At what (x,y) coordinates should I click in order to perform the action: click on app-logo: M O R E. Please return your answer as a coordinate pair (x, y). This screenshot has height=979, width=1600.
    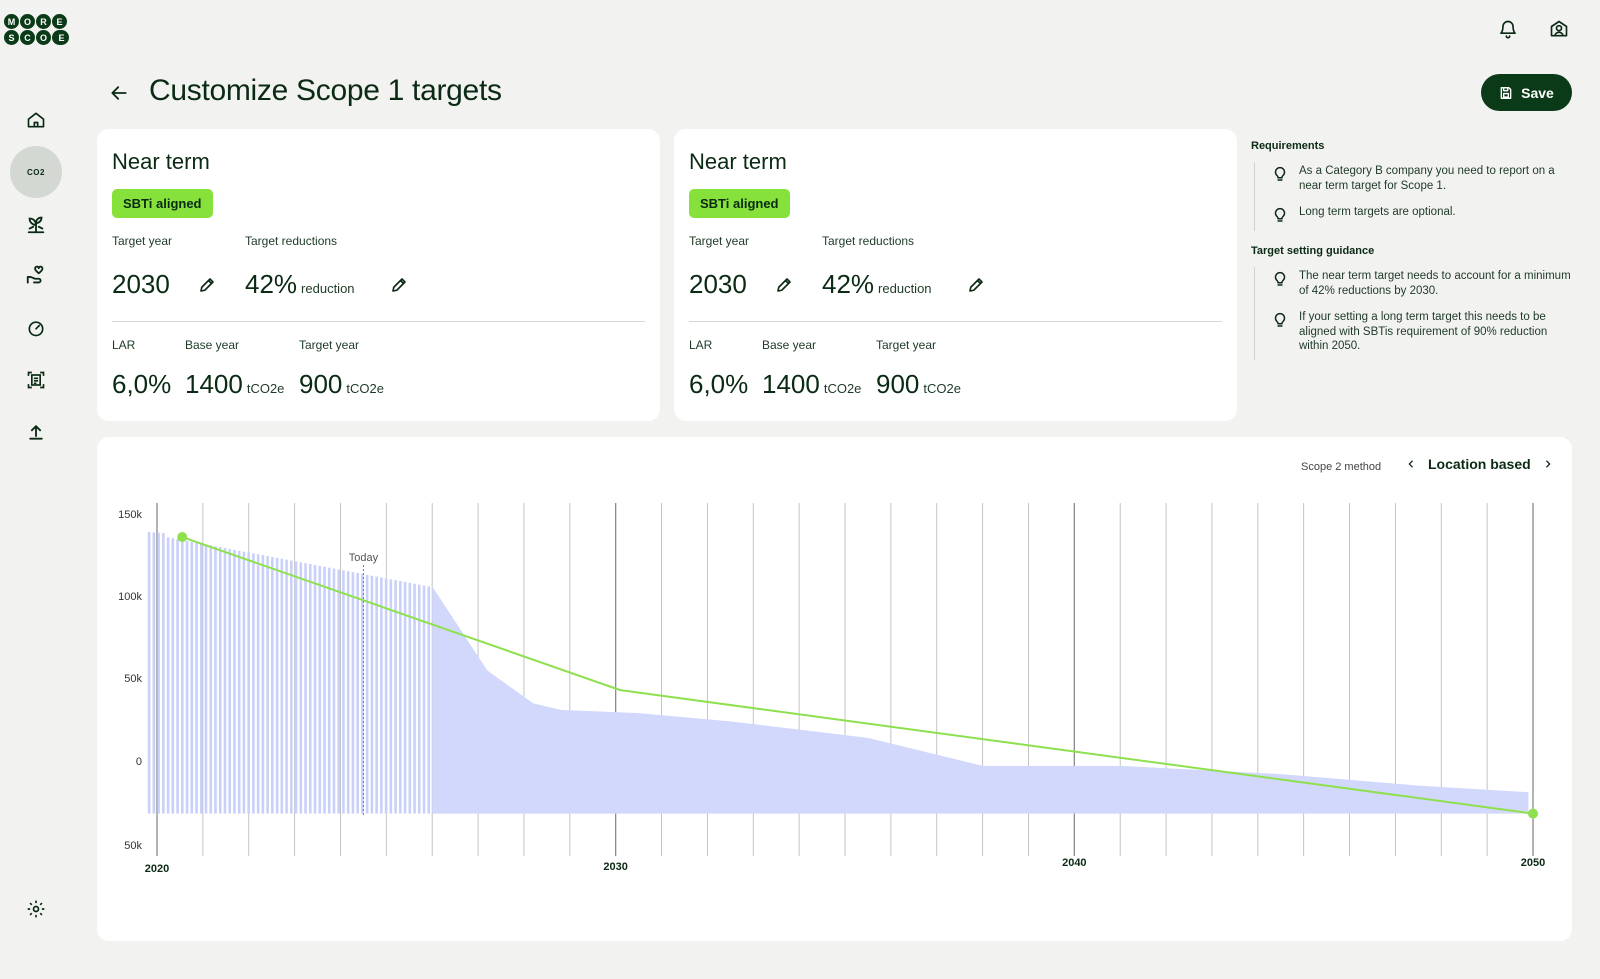
    Looking at the image, I should click on (38, 31).